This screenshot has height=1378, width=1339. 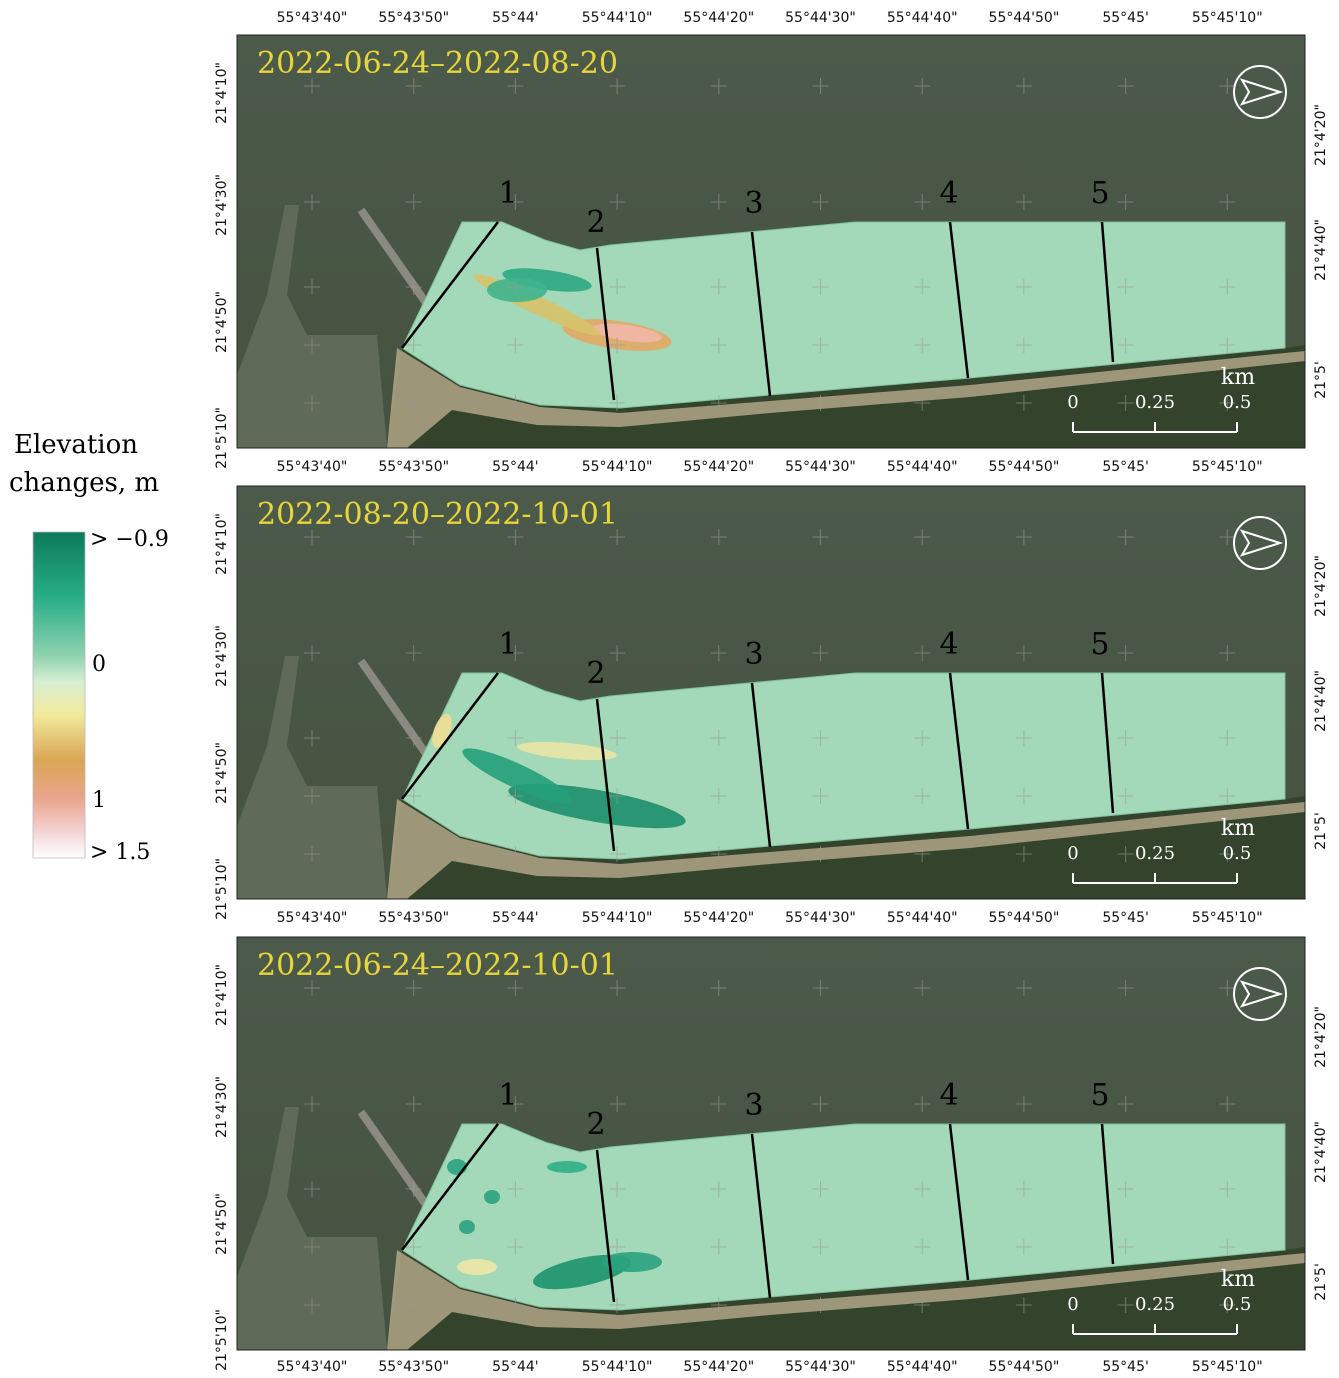 What do you see at coordinates (129, 539) in the screenshot?
I see `legend-label: > −0.9` at bounding box center [129, 539].